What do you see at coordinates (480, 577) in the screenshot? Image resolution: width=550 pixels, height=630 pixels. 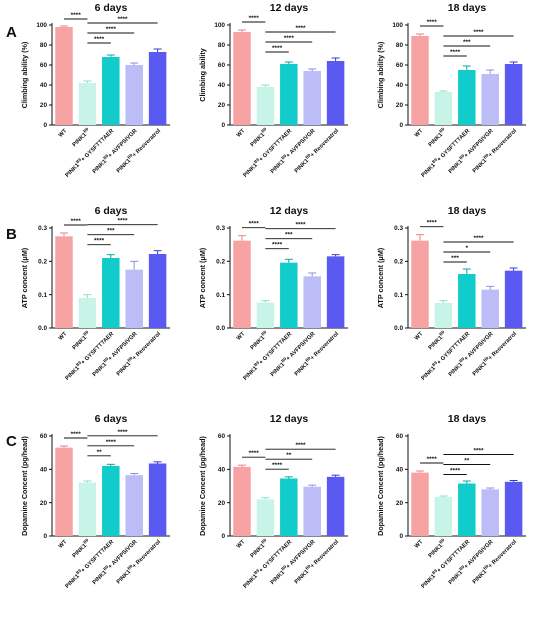 I see `chart8-xtick-base-4: PINK1` at bounding box center [480, 577].